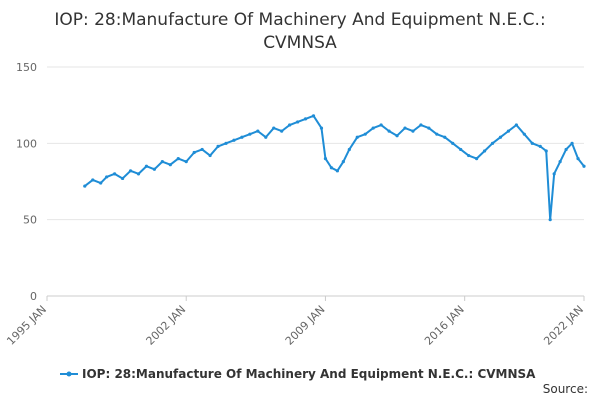 This screenshot has width=600, height=400. Describe the element at coordinates (26, 143) in the screenshot. I see `y-tick-label: 100` at that location.